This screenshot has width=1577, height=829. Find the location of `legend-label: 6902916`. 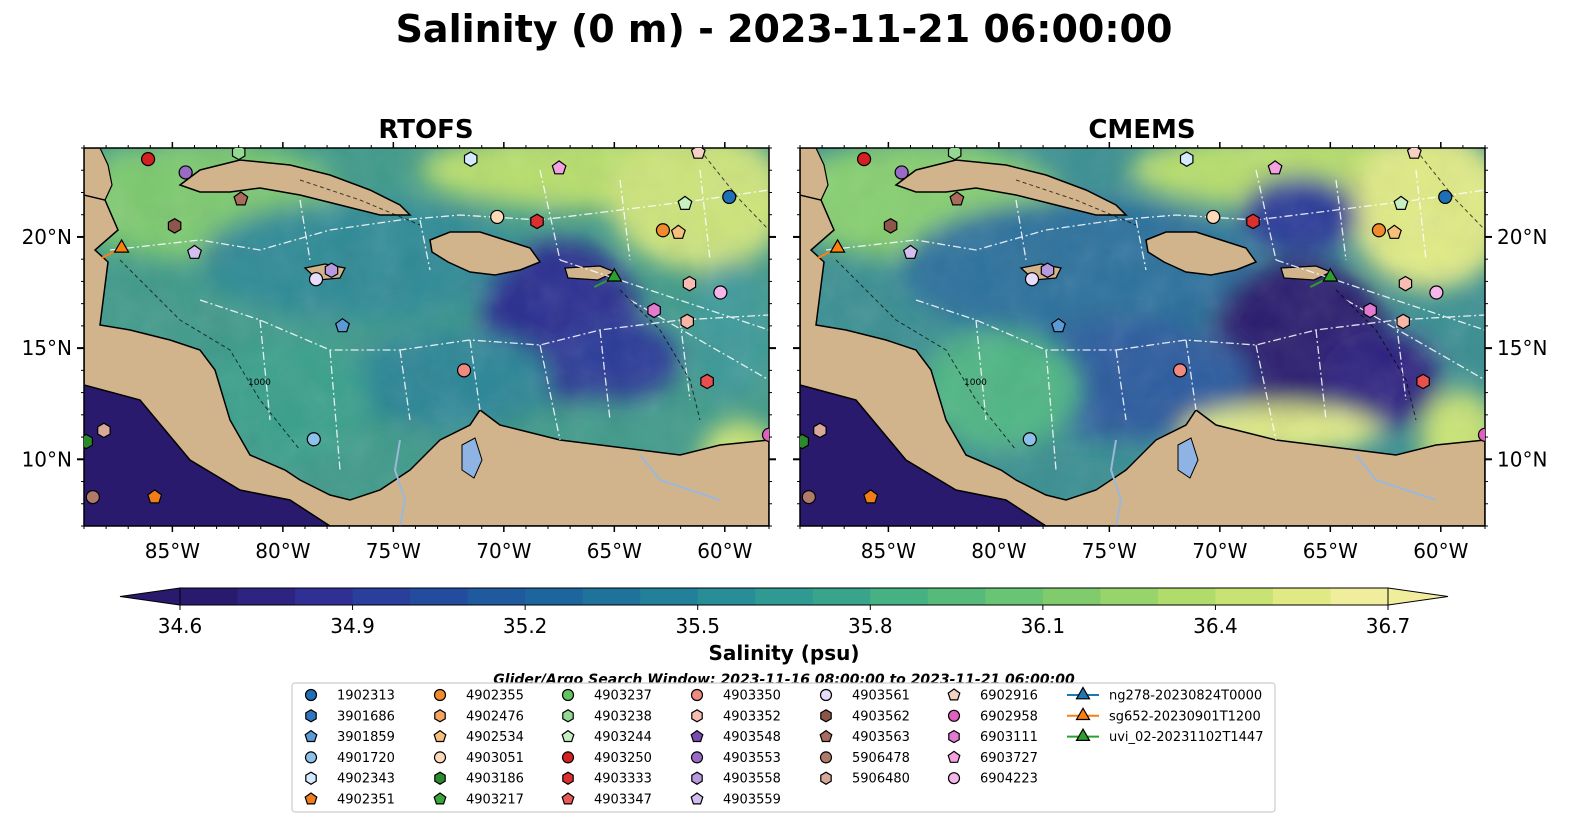

legend-label: 6902916 is located at coordinates (1009, 696).